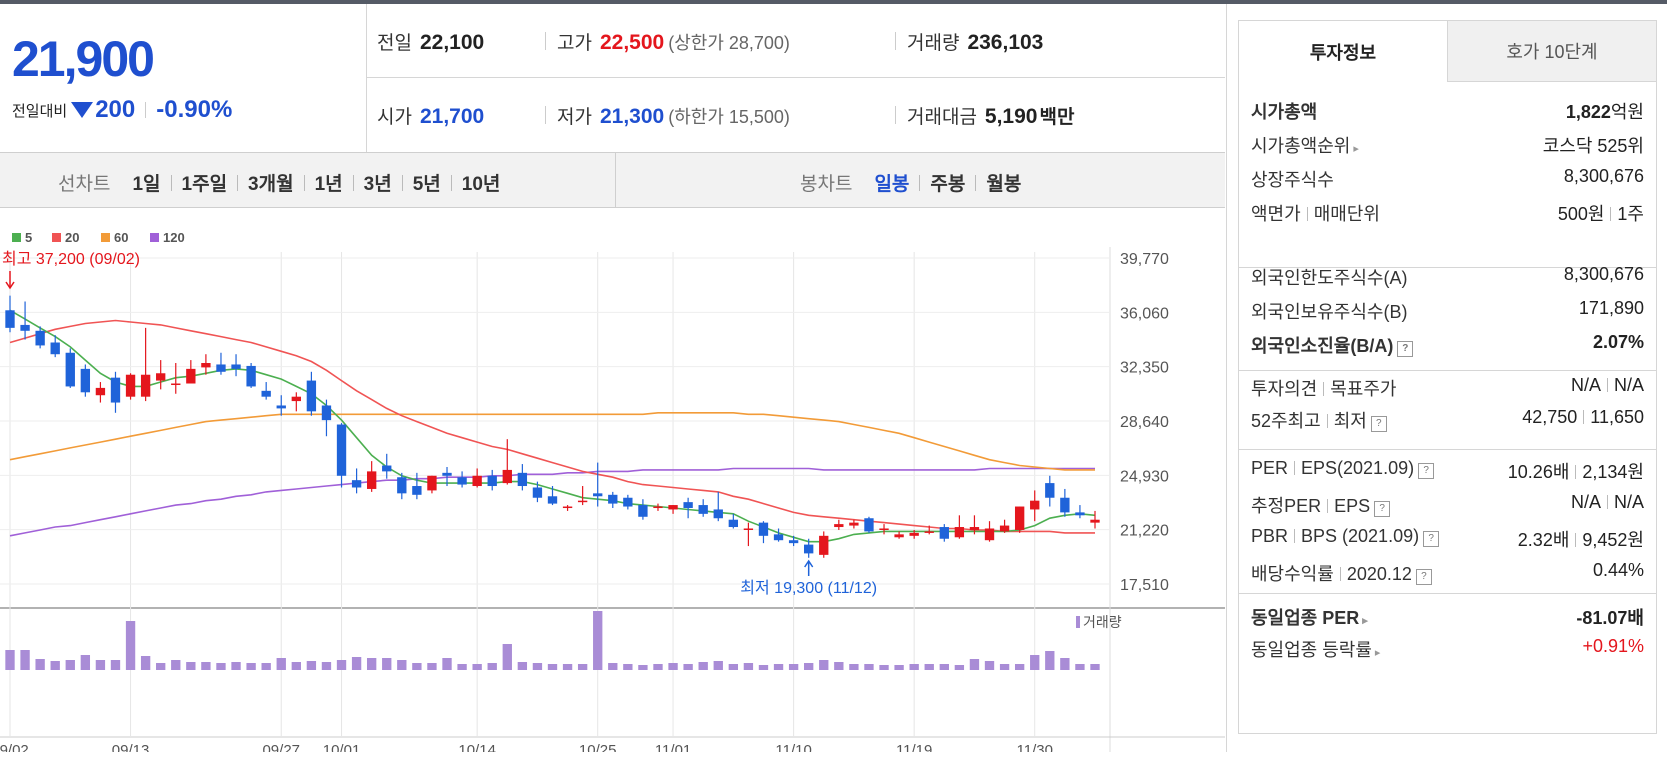 The width and height of the screenshot is (1667, 757). Describe the element at coordinates (826, 184) in the screenshot. I see `candle-chart-label: 봉차트` at that location.